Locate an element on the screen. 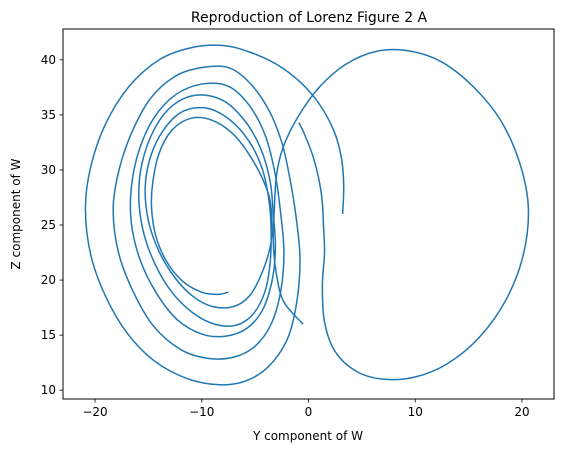  x-tick-label: −20 is located at coordinates (94, 412).